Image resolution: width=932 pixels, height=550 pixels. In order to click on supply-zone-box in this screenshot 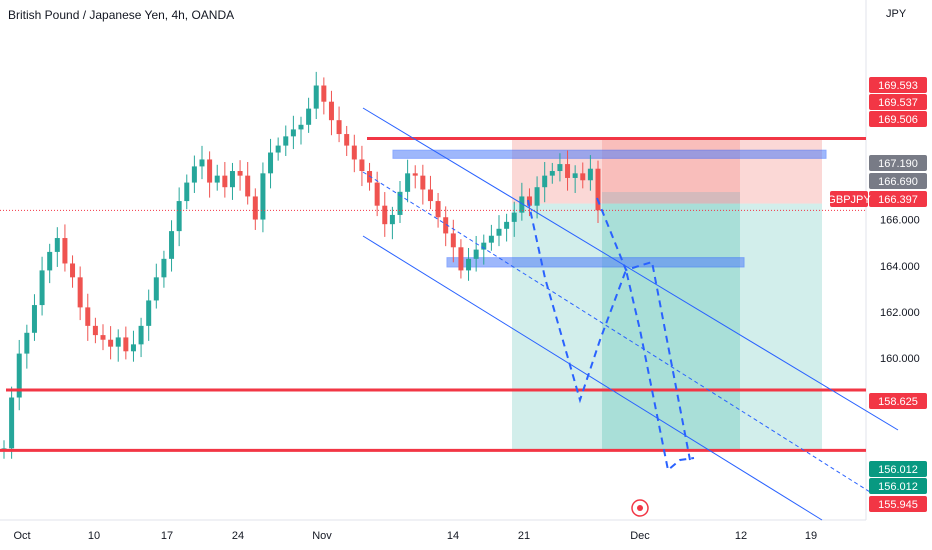, I will do `click(609, 154)`.